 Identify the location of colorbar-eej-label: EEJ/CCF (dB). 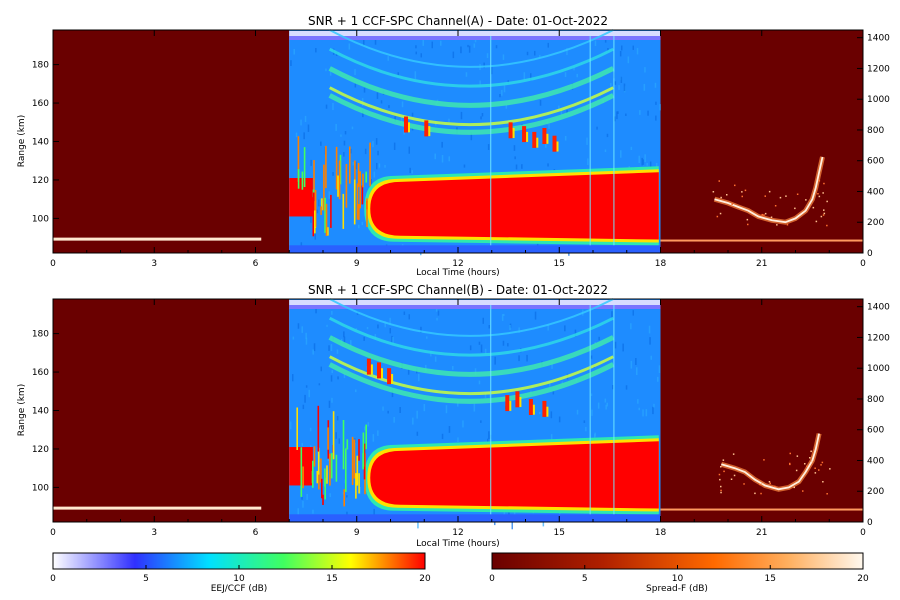
(239, 589).